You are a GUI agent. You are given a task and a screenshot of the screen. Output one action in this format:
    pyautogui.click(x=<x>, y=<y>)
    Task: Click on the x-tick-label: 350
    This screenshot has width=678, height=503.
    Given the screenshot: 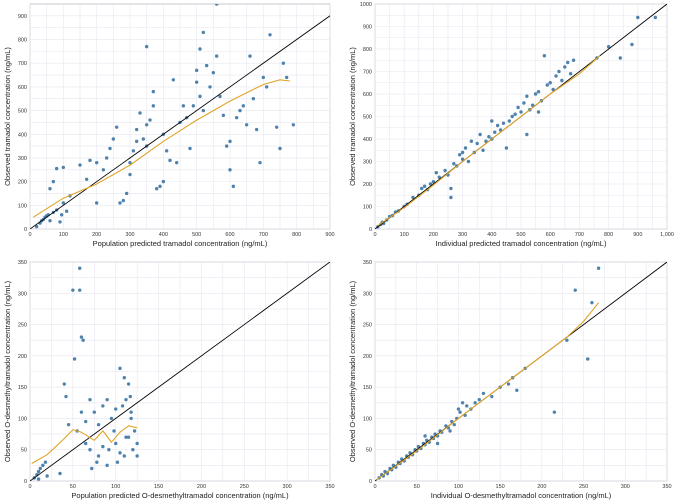 What is the action you would take?
    pyautogui.click(x=329, y=487)
    